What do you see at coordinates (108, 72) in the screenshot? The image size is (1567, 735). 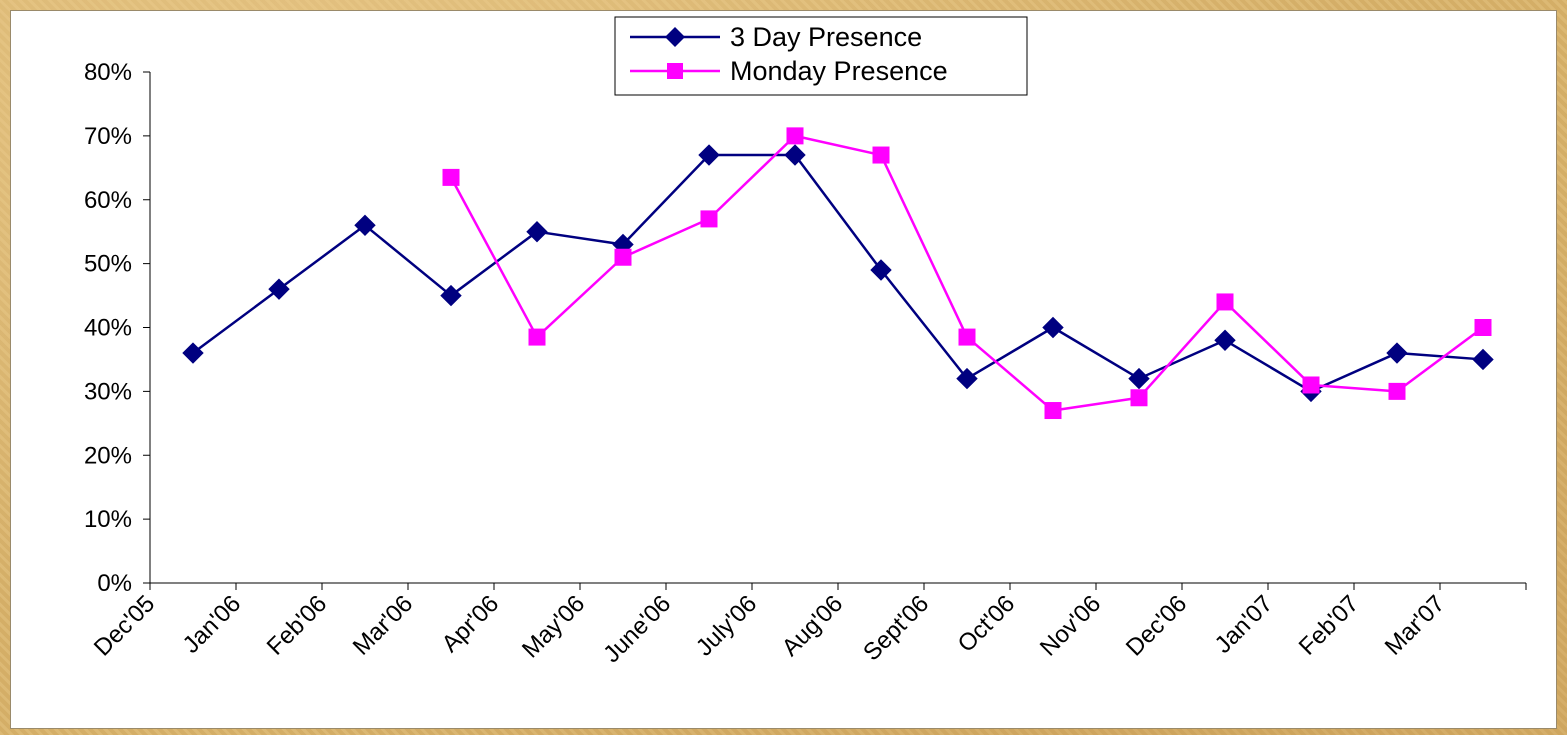 I see `y-tick-label: 80%` at bounding box center [108, 72].